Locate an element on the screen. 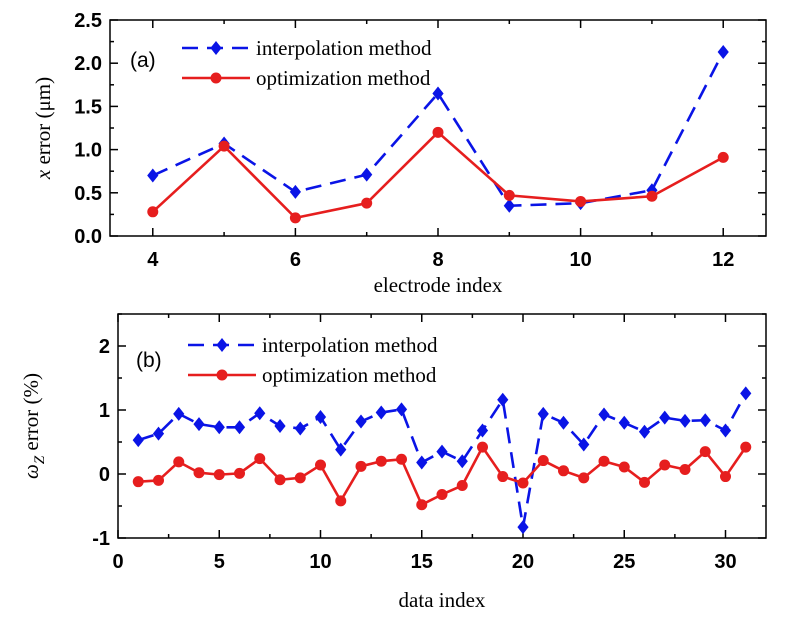 The height and width of the screenshot is (621, 789). panel-label: (b) is located at coordinates (149, 360).